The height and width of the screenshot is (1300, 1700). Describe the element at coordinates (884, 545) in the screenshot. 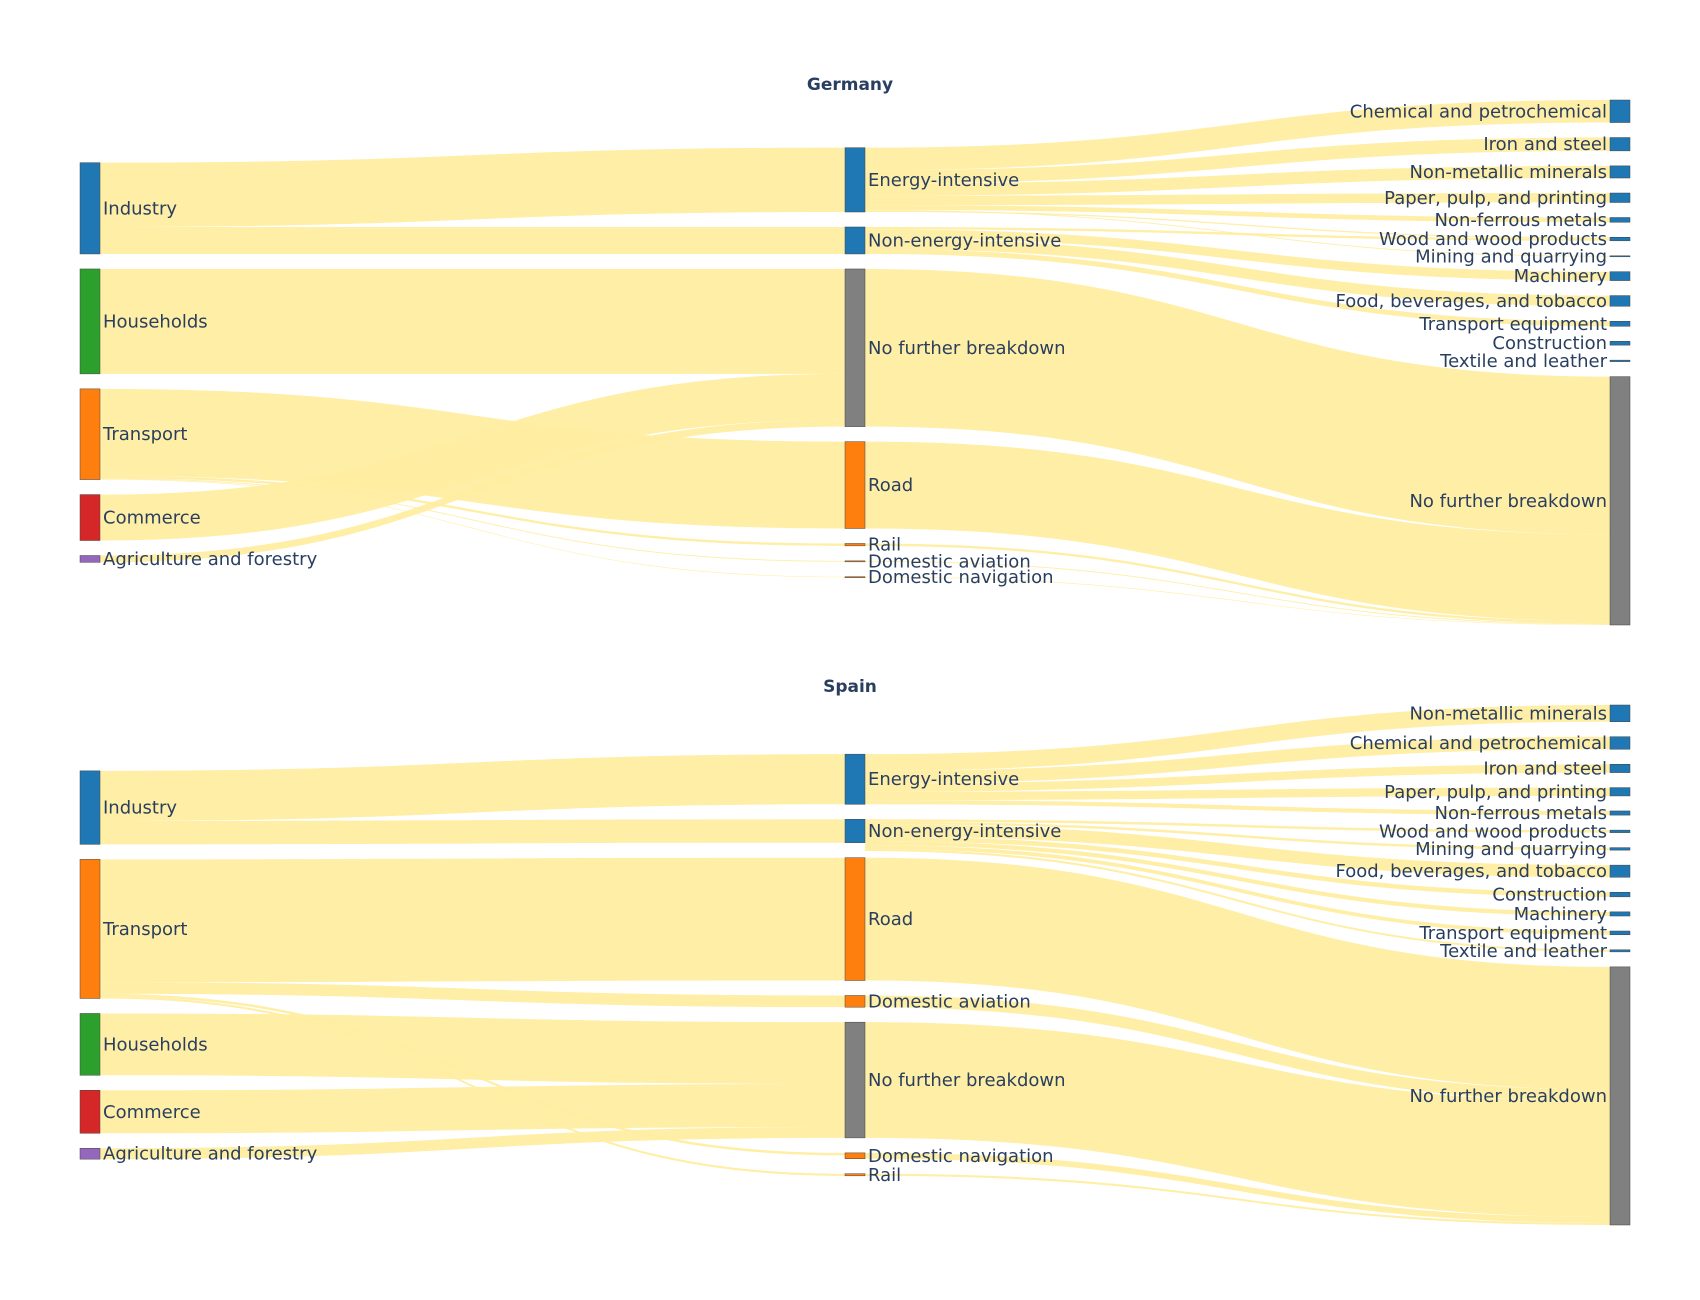

I see `node-label-rail: Rail` at that location.